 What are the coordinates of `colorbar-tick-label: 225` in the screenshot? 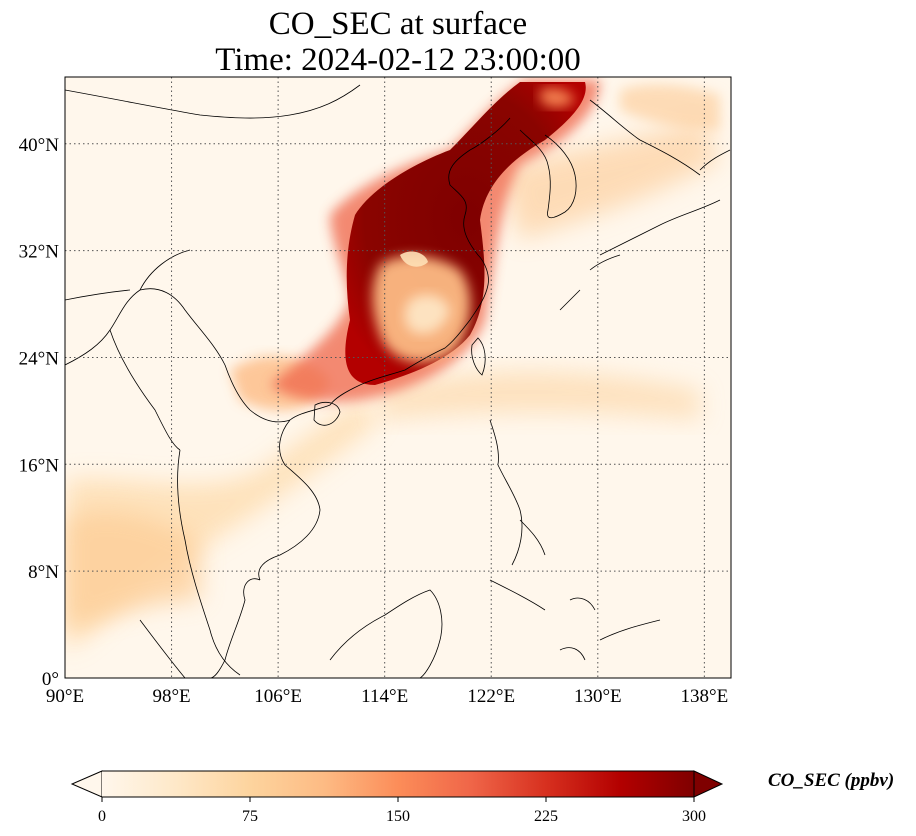 It's located at (546, 816).